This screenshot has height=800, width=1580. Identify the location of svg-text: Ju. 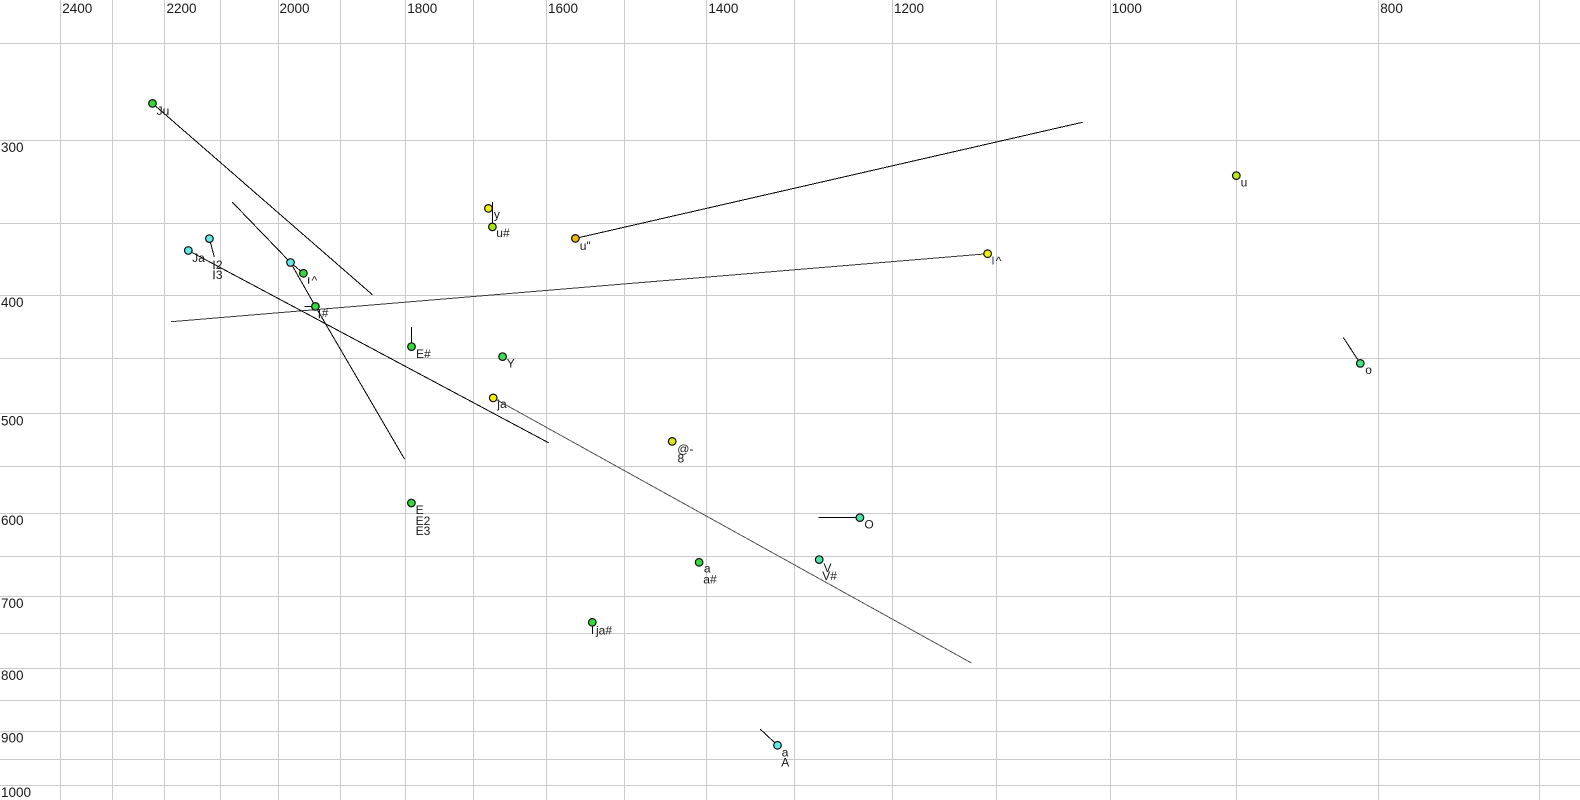
(163, 111).